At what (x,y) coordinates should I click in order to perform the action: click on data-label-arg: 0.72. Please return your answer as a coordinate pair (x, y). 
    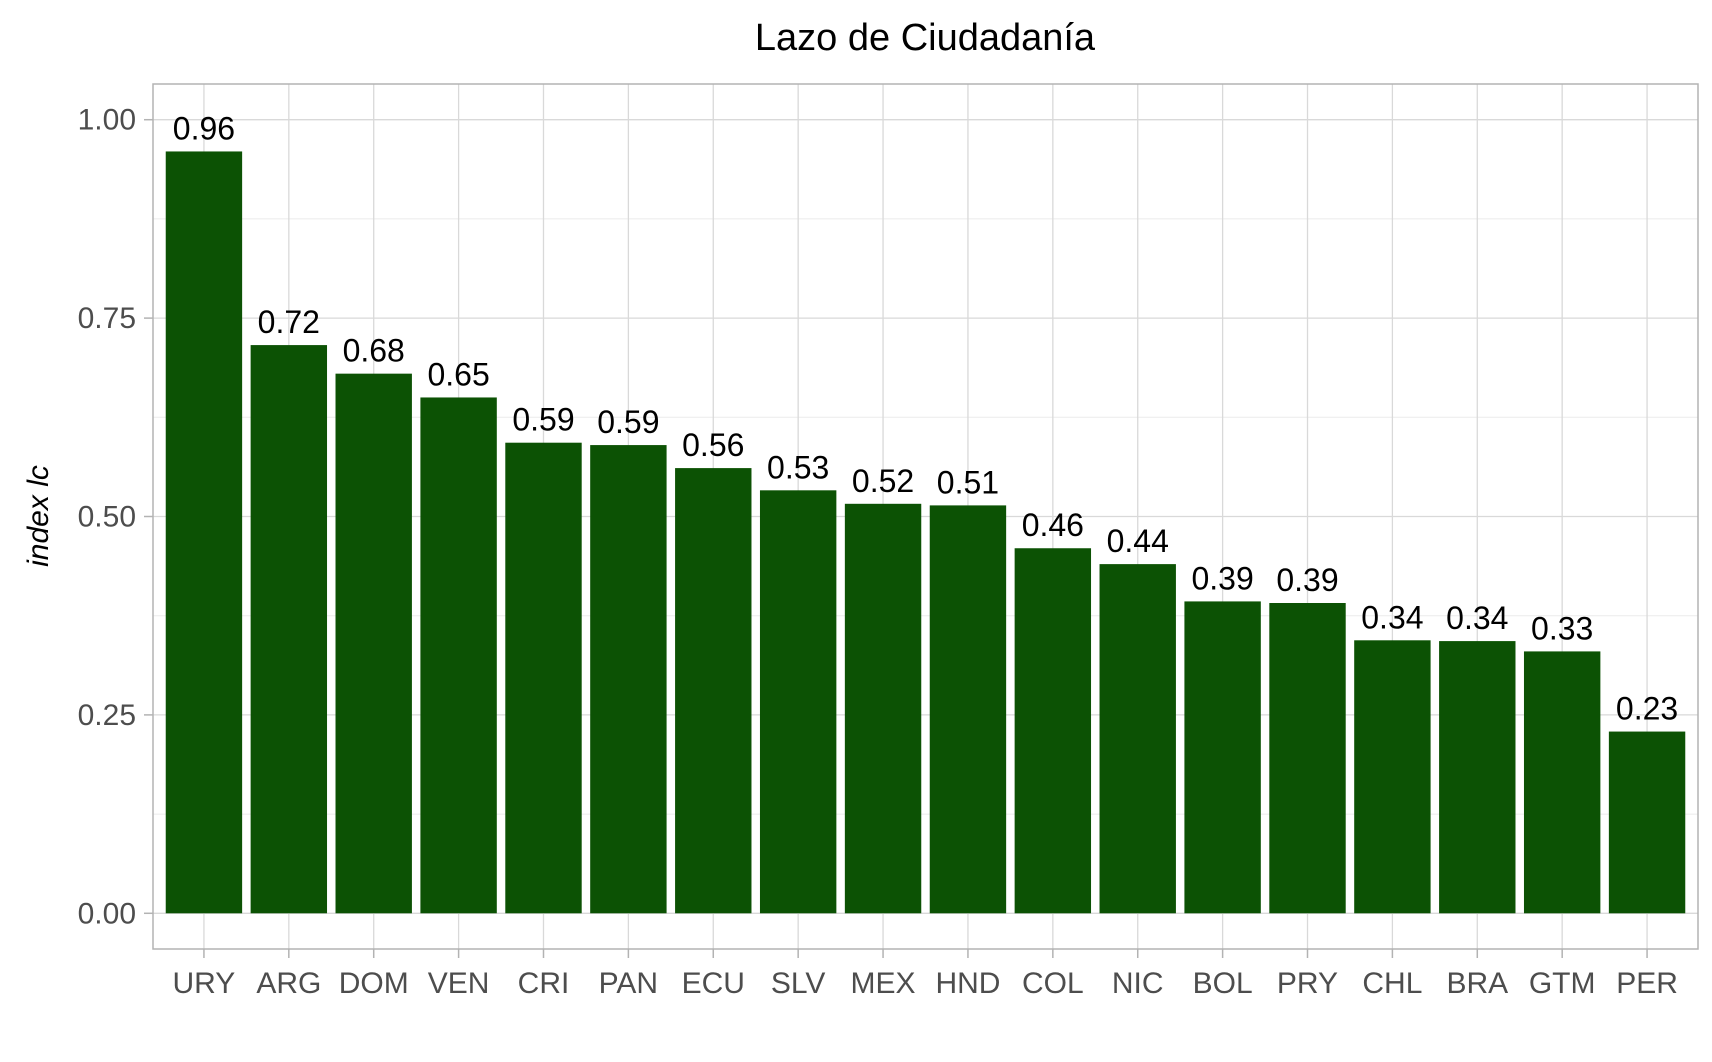
    Looking at the image, I should click on (289, 322).